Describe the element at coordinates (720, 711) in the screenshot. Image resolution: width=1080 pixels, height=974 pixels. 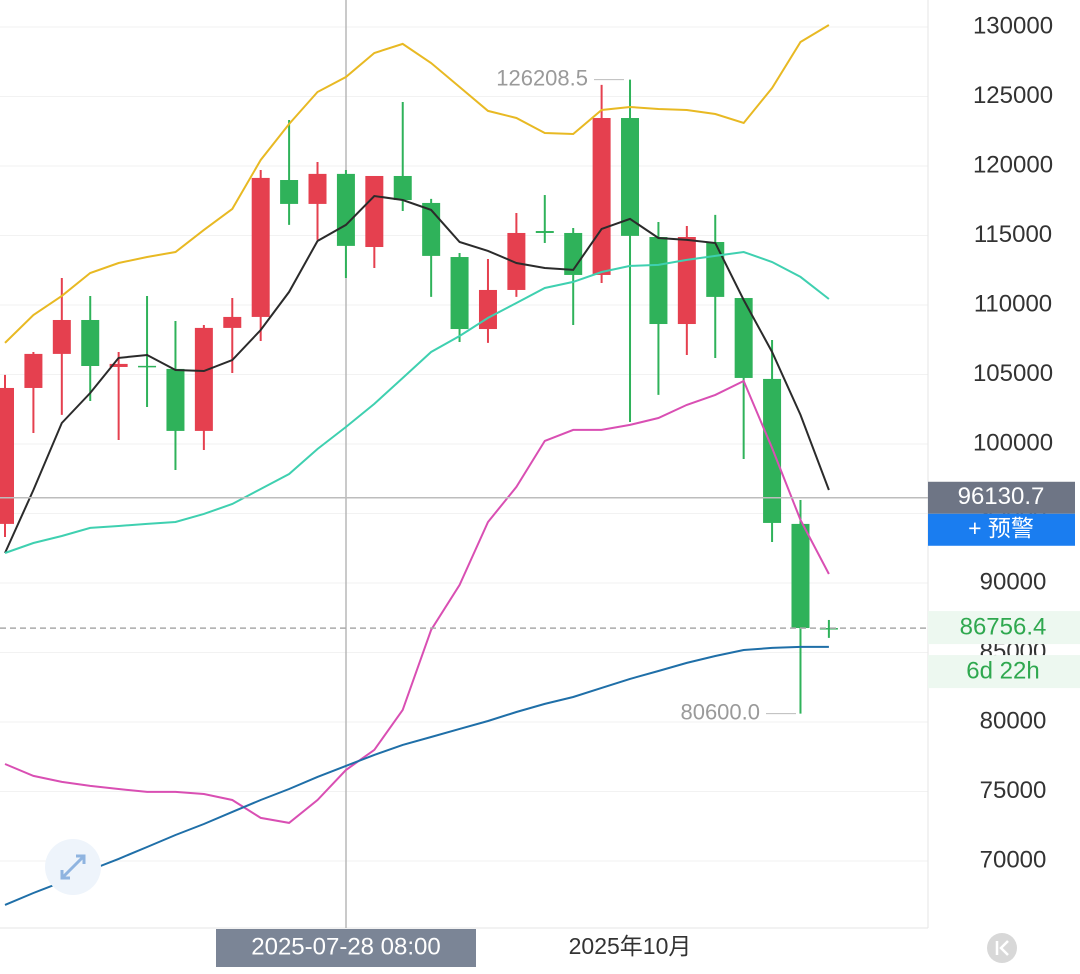
I see `annotation-label: 80600.0` at that location.